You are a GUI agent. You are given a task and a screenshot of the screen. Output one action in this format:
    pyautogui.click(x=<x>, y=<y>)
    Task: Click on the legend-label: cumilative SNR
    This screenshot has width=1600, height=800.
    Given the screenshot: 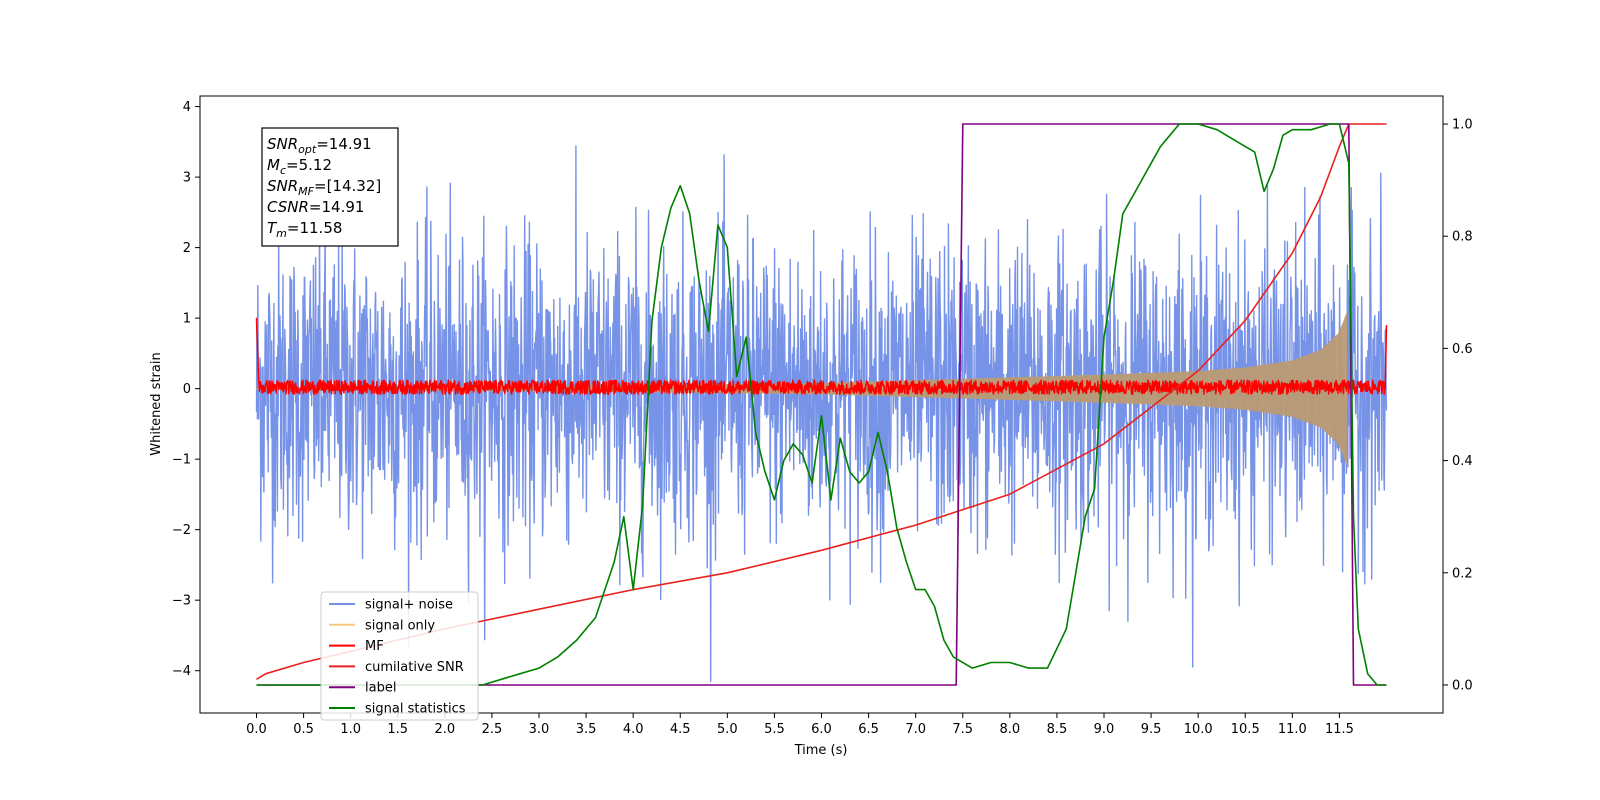 What is the action you would take?
    pyautogui.click(x=414, y=667)
    